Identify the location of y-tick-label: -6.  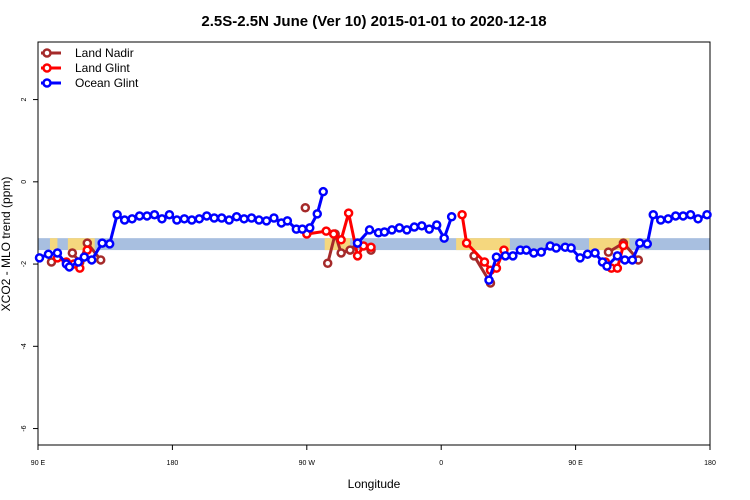
(24, 428).